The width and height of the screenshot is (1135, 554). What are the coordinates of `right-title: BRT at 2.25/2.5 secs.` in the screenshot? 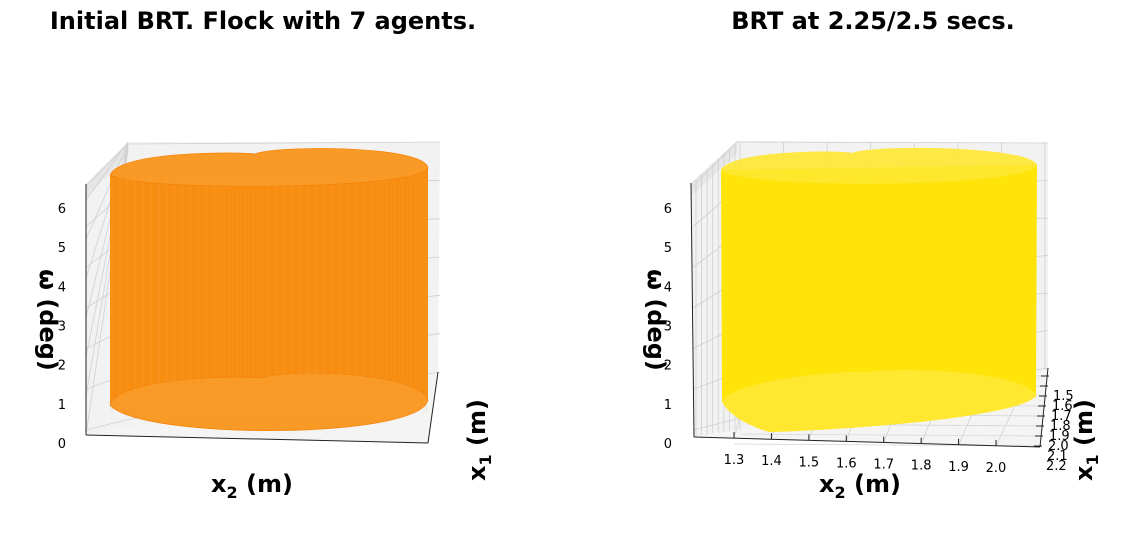 It's located at (873, 21).